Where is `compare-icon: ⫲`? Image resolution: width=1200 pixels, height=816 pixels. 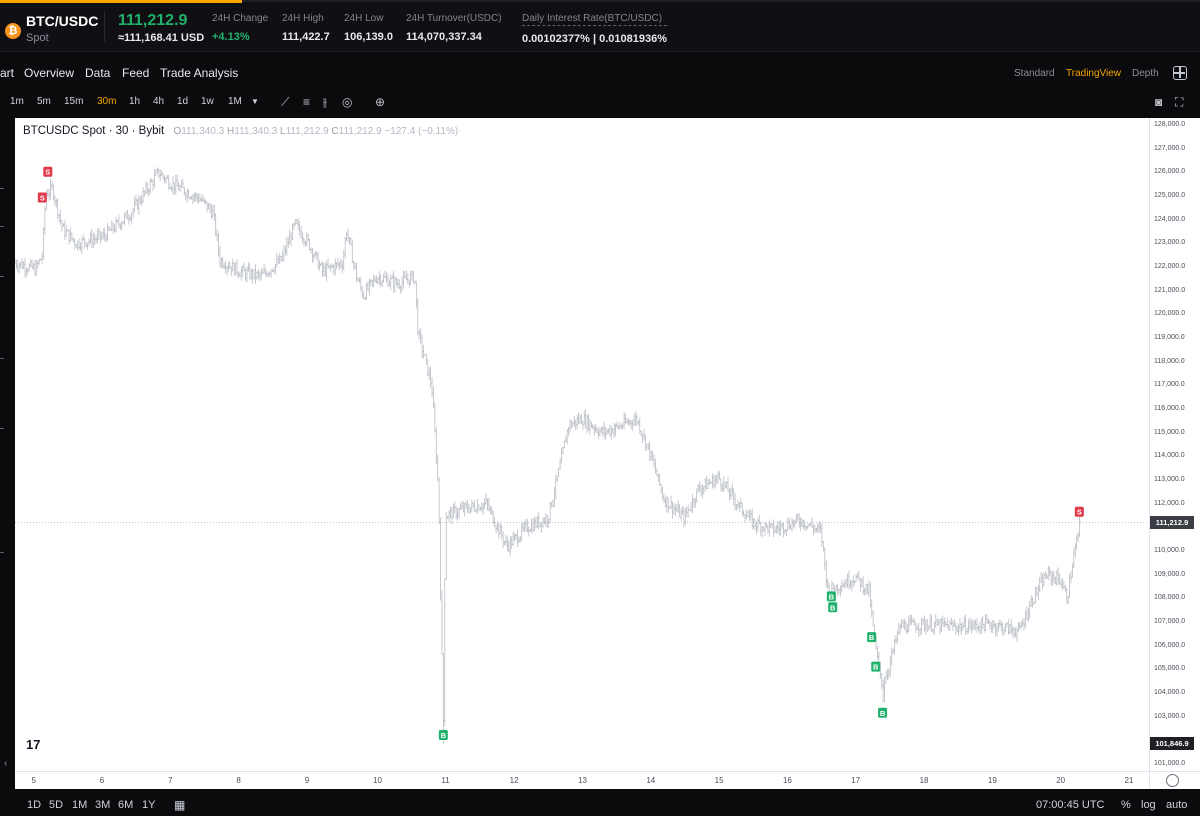
compare-icon: ⫲ is located at coordinates (325, 102).